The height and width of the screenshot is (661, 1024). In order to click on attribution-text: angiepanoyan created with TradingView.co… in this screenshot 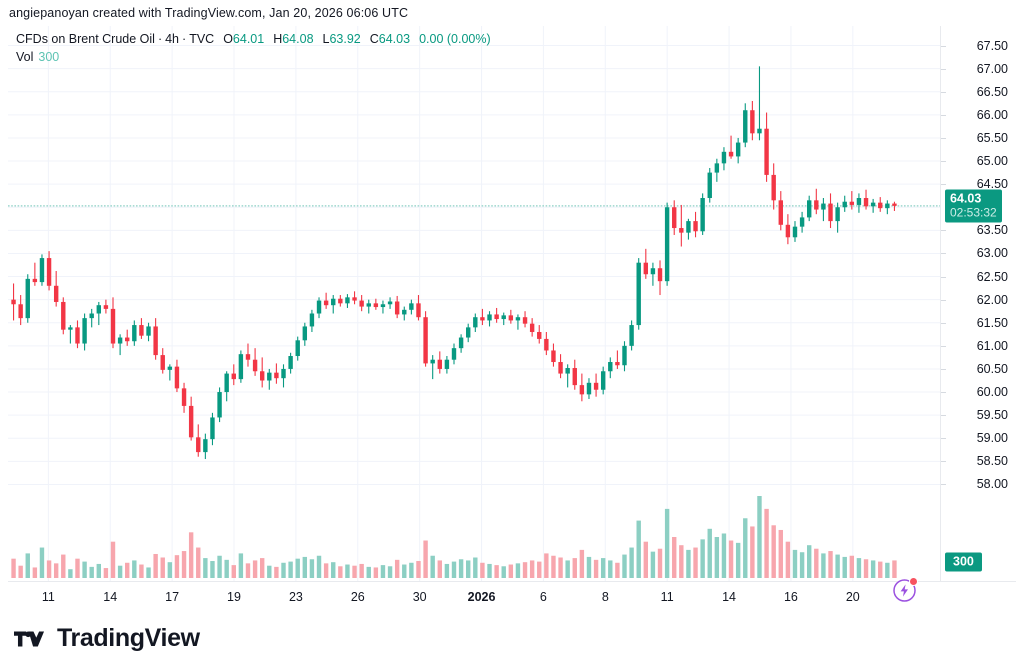, I will do `click(209, 13)`.